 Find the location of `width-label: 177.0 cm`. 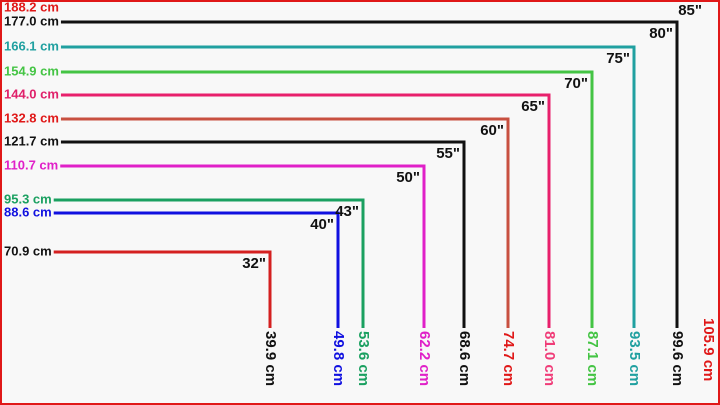

width-label: 177.0 cm is located at coordinates (31, 20).